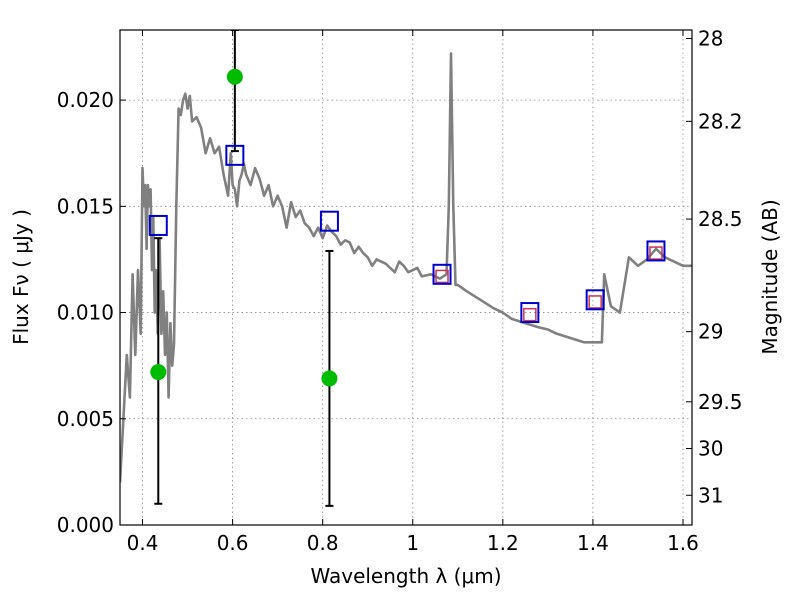 The width and height of the screenshot is (800, 600). I want to click on right-tick-label: 31, so click(710, 495).